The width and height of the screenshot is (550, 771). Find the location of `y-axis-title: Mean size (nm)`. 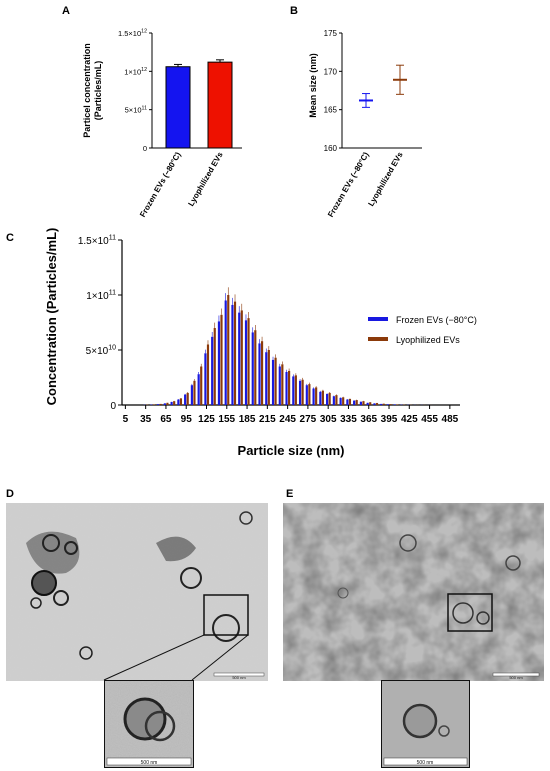

y-axis-title: Mean size (nm) is located at coordinates (313, 85).